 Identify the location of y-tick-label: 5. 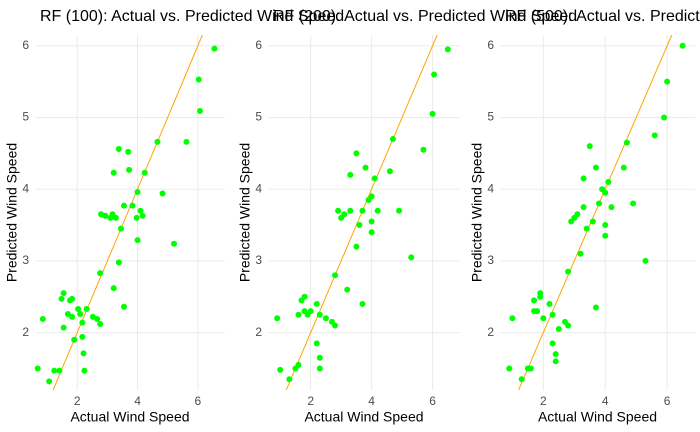
(25, 117).